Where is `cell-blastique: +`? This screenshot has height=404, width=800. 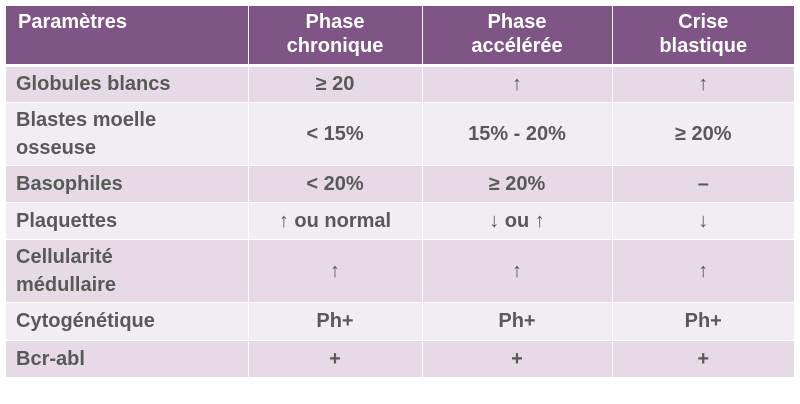 cell-blastique: + is located at coordinates (703, 359).